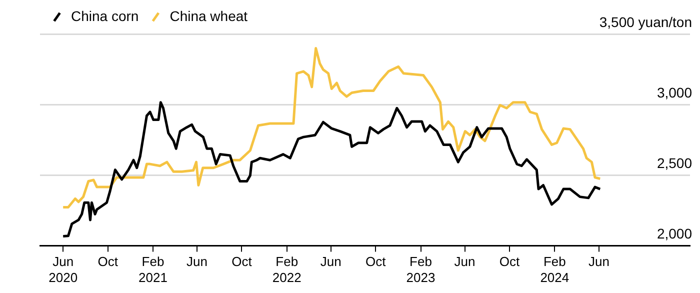 The width and height of the screenshot is (700, 293). Describe the element at coordinates (674, 92) in the screenshot. I see `y-tick-label: 3,000` at that location.